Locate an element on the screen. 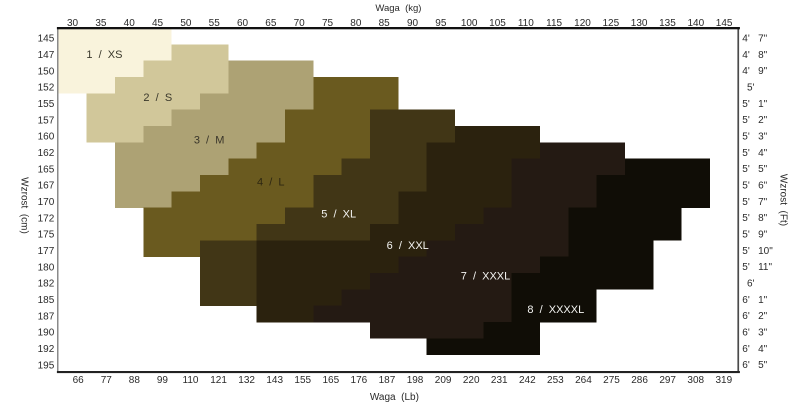  svg-text: 75 is located at coordinates (328, 23).